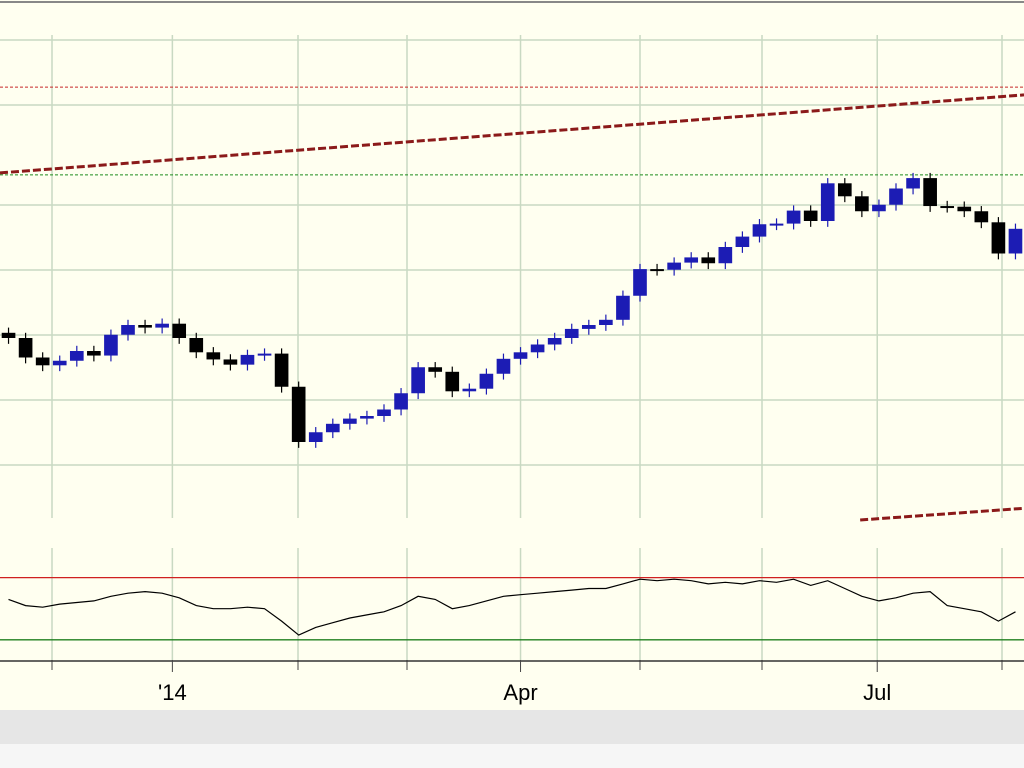 The image size is (1024, 768). I want to click on x-tick-label: Apr, so click(520, 692).